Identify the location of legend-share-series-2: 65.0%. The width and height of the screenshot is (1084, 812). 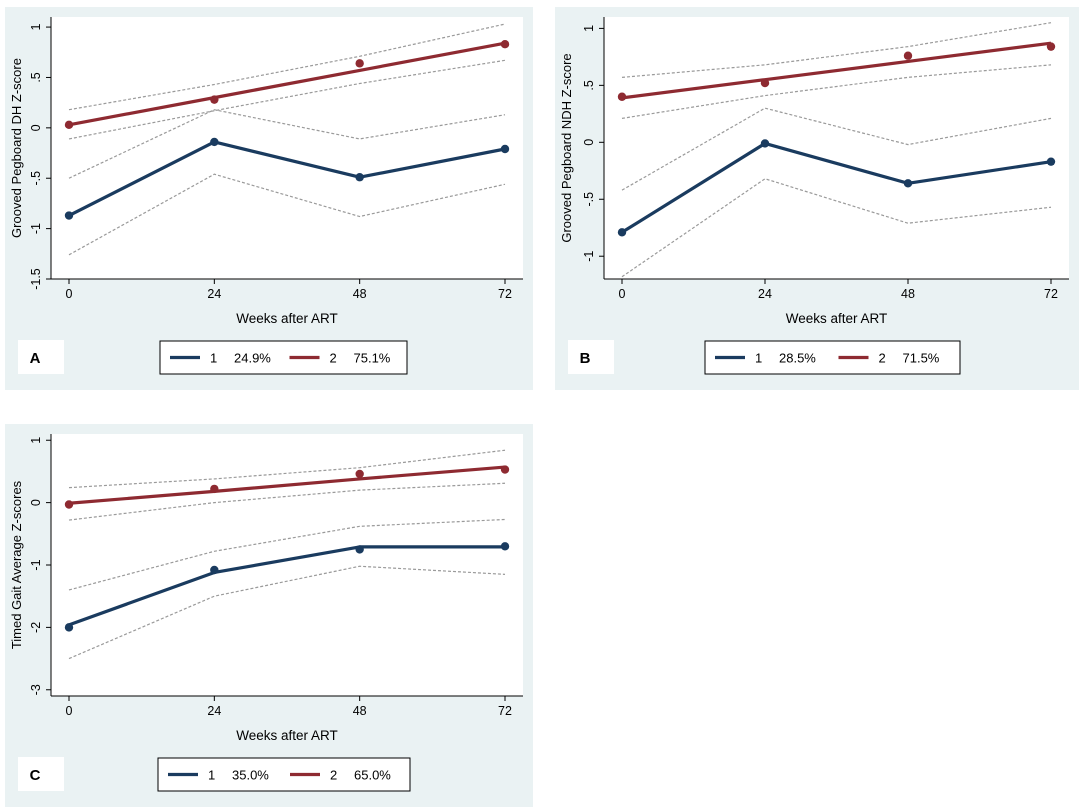
(372, 775).